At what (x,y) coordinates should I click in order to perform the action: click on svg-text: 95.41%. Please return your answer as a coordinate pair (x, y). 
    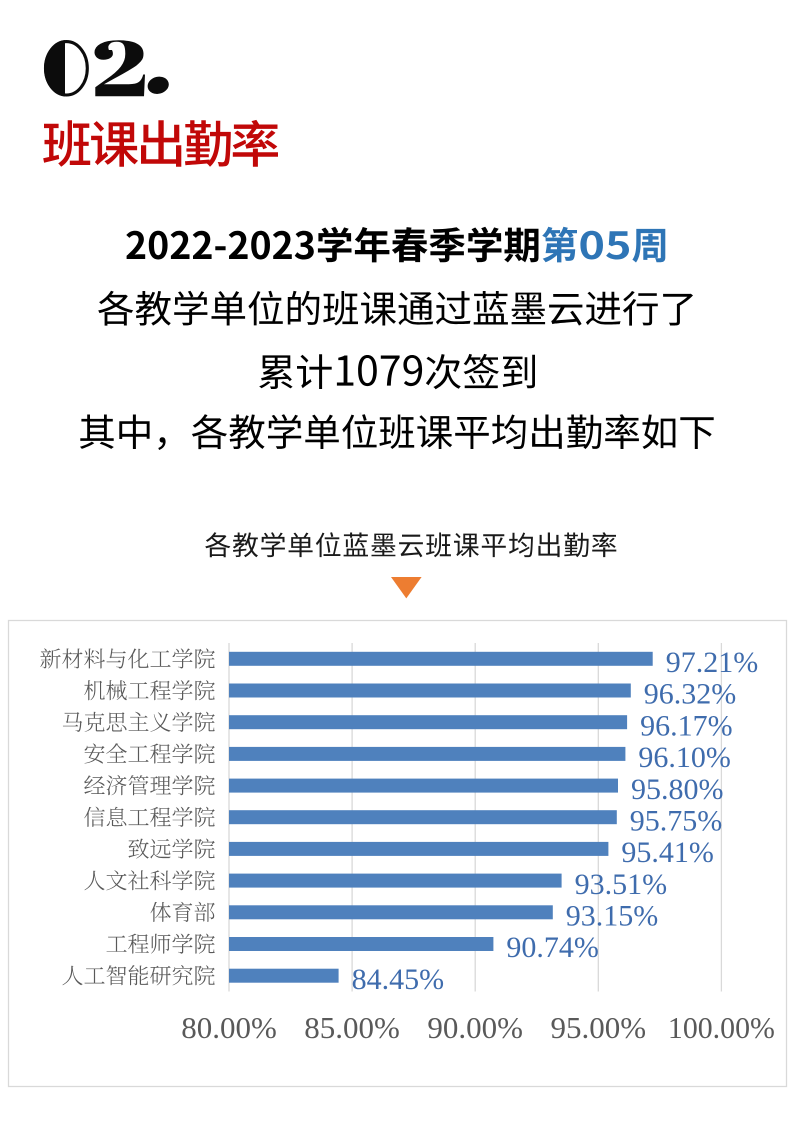
    Looking at the image, I should click on (667, 852).